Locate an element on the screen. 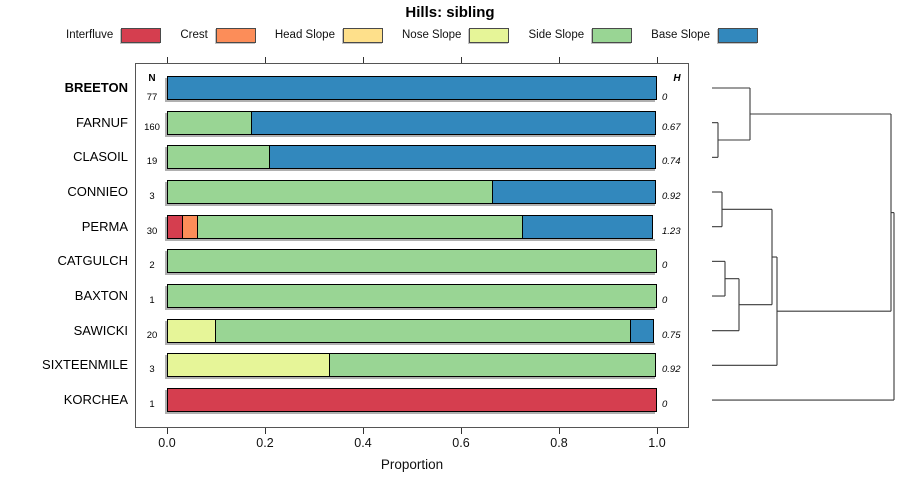  n-column-header: N is located at coordinates (152, 78).